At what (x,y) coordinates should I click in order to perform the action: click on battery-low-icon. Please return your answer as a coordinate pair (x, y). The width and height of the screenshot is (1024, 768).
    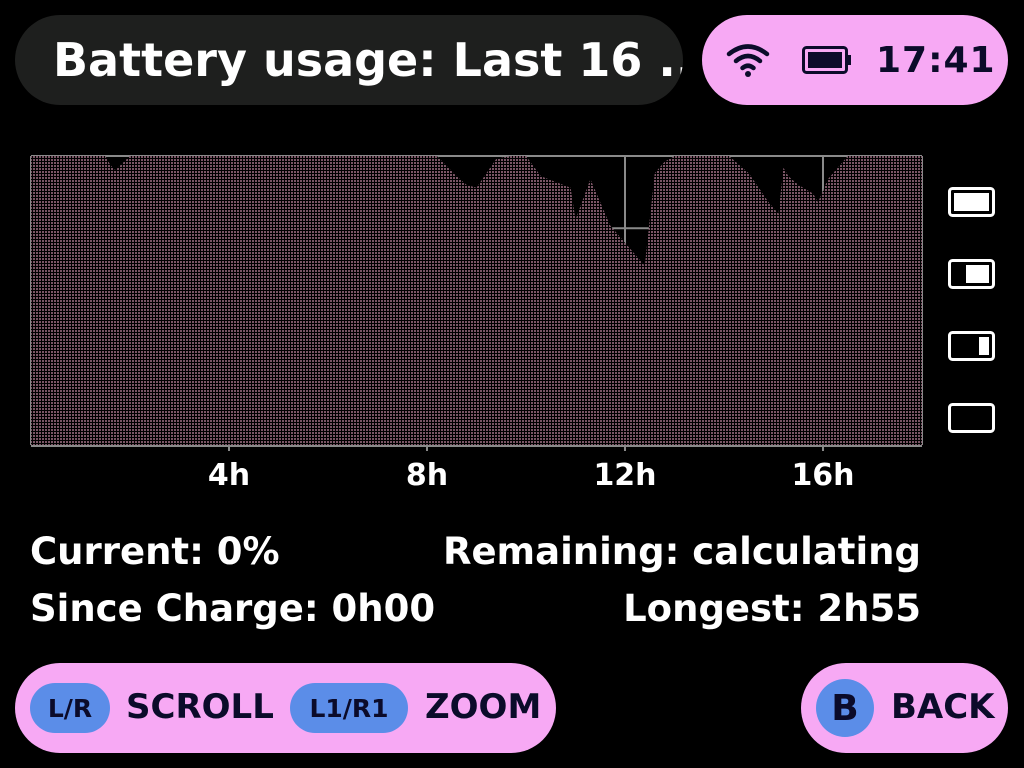
    Looking at the image, I should click on (971, 346).